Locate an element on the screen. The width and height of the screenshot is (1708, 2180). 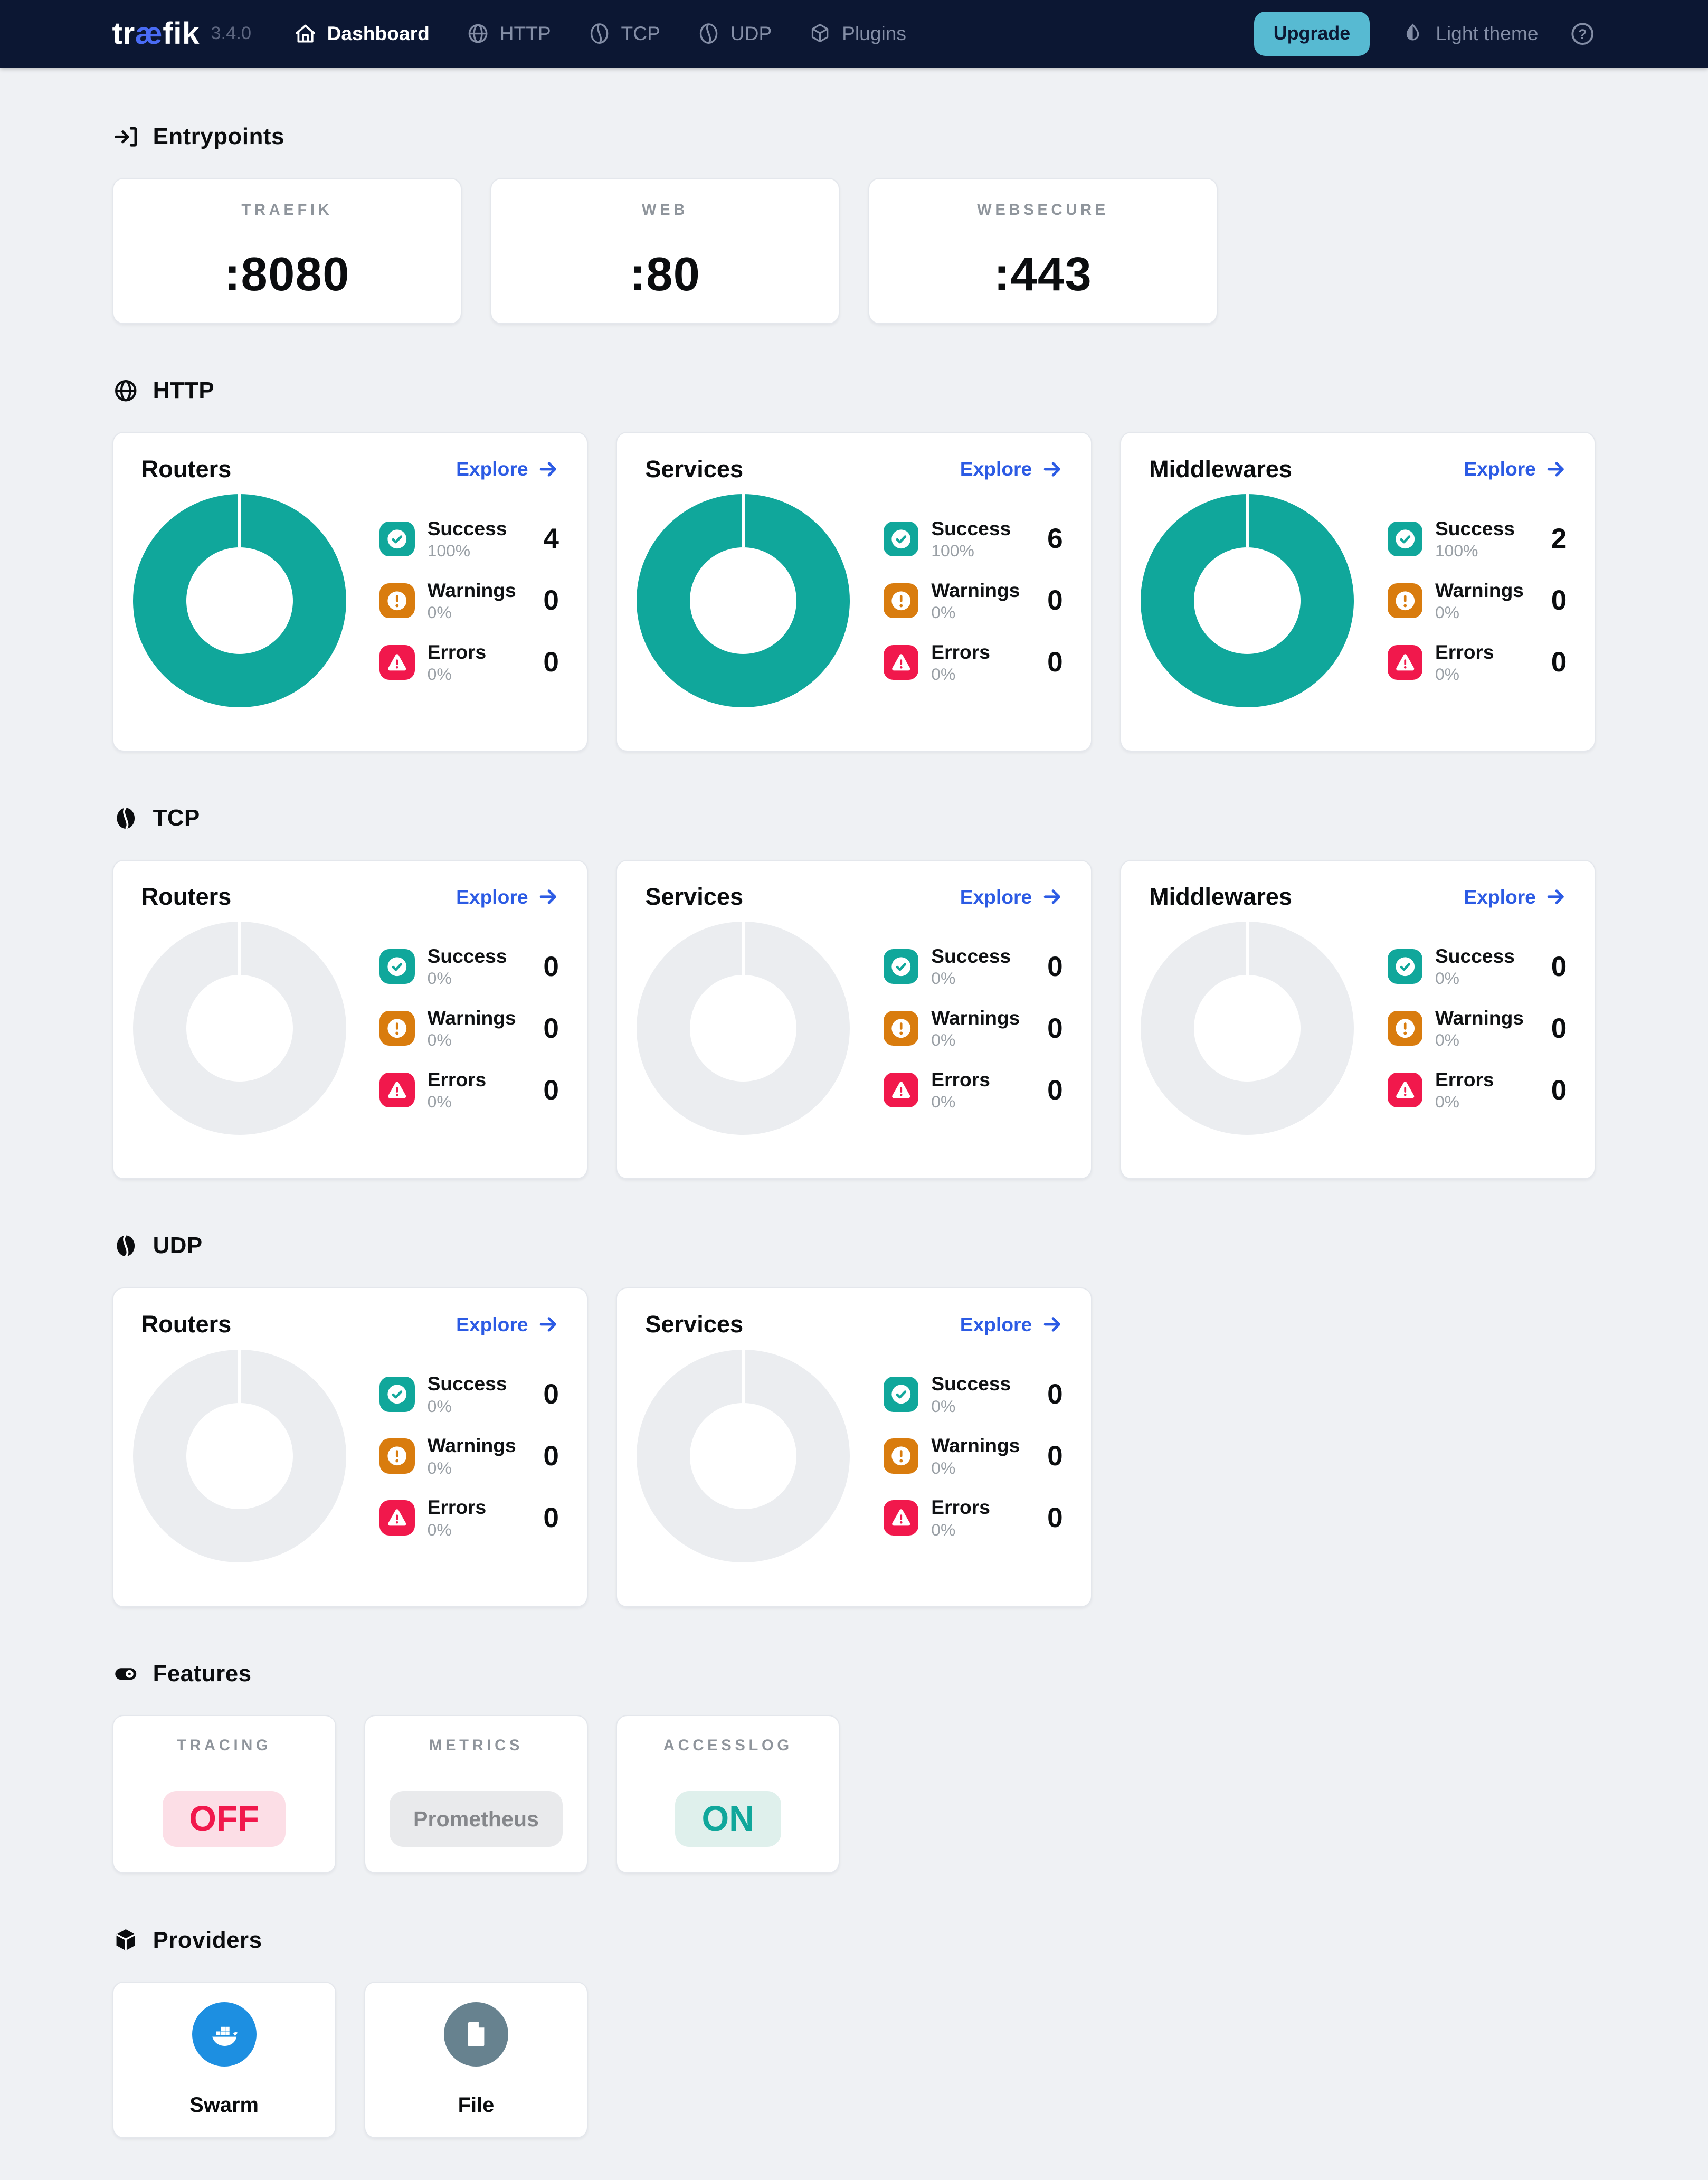
provider-label: Swarm is located at coordinates (224, 2105).